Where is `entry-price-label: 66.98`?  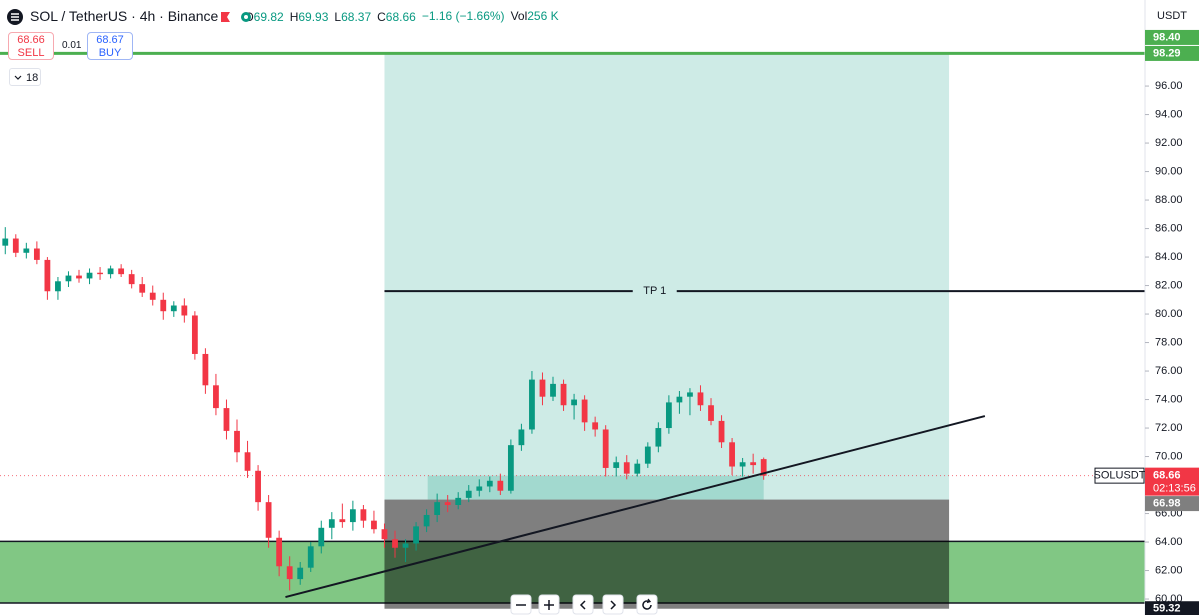 entry-price-label: 66.98 is located at coordinates (1167, 503).